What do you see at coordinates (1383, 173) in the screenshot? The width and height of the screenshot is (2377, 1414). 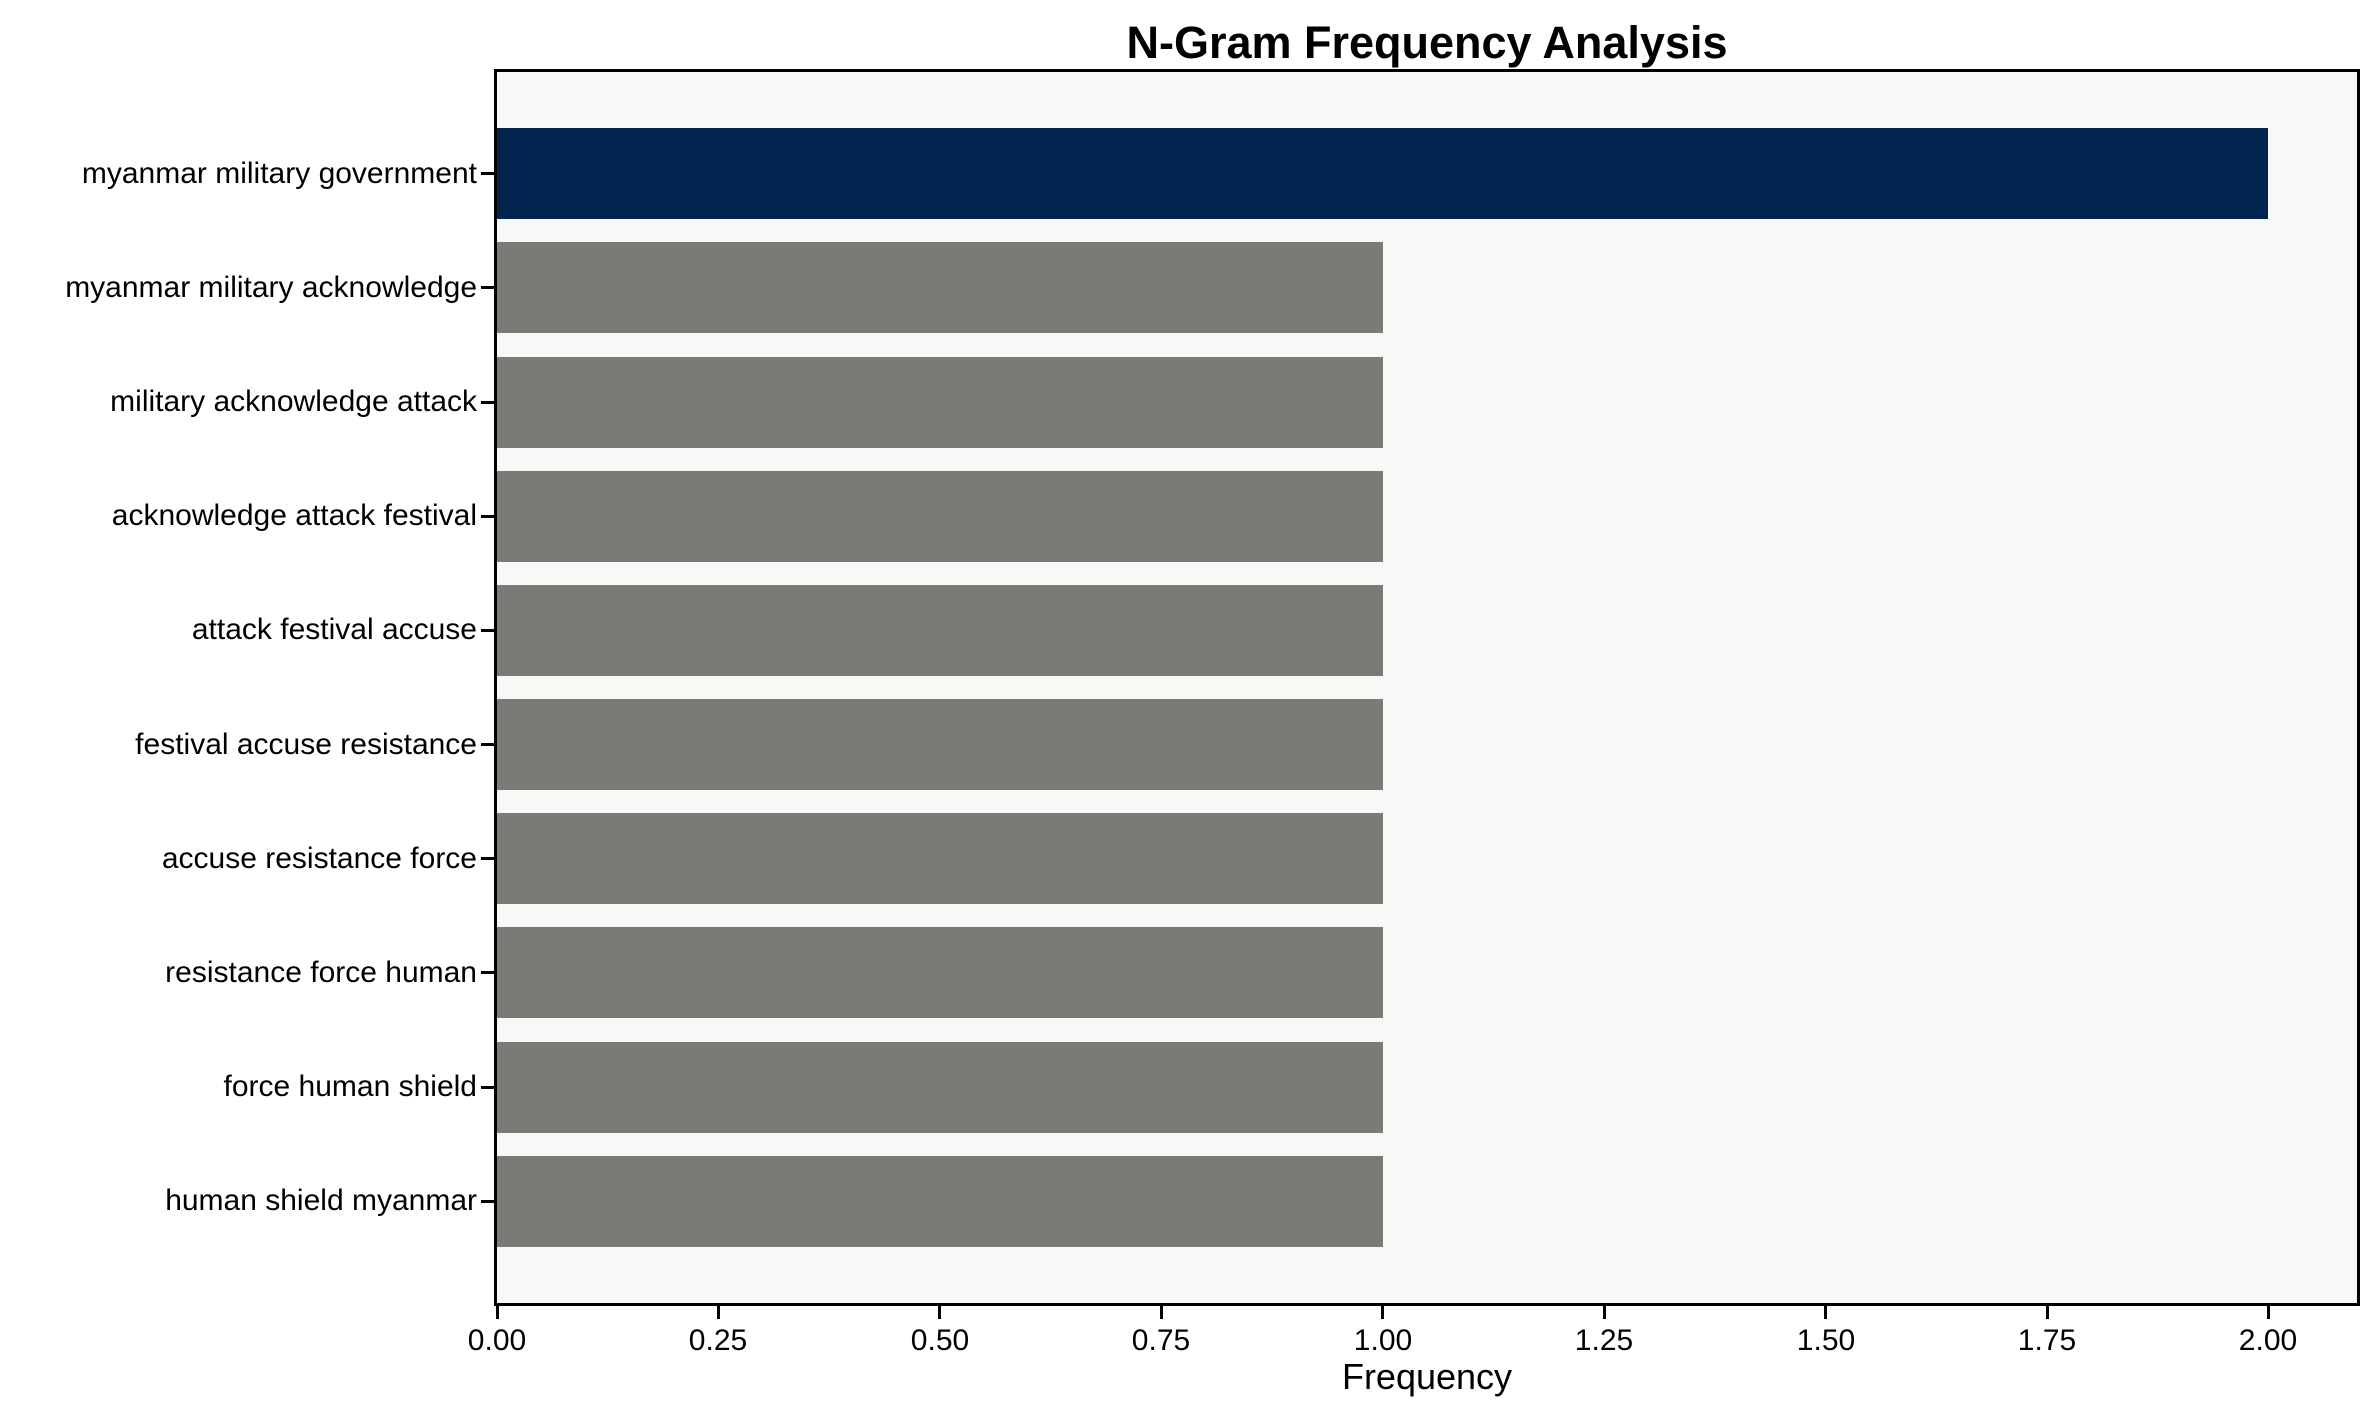 I see `bar-myanmar-military-government` at bounding box center [1383, 173].